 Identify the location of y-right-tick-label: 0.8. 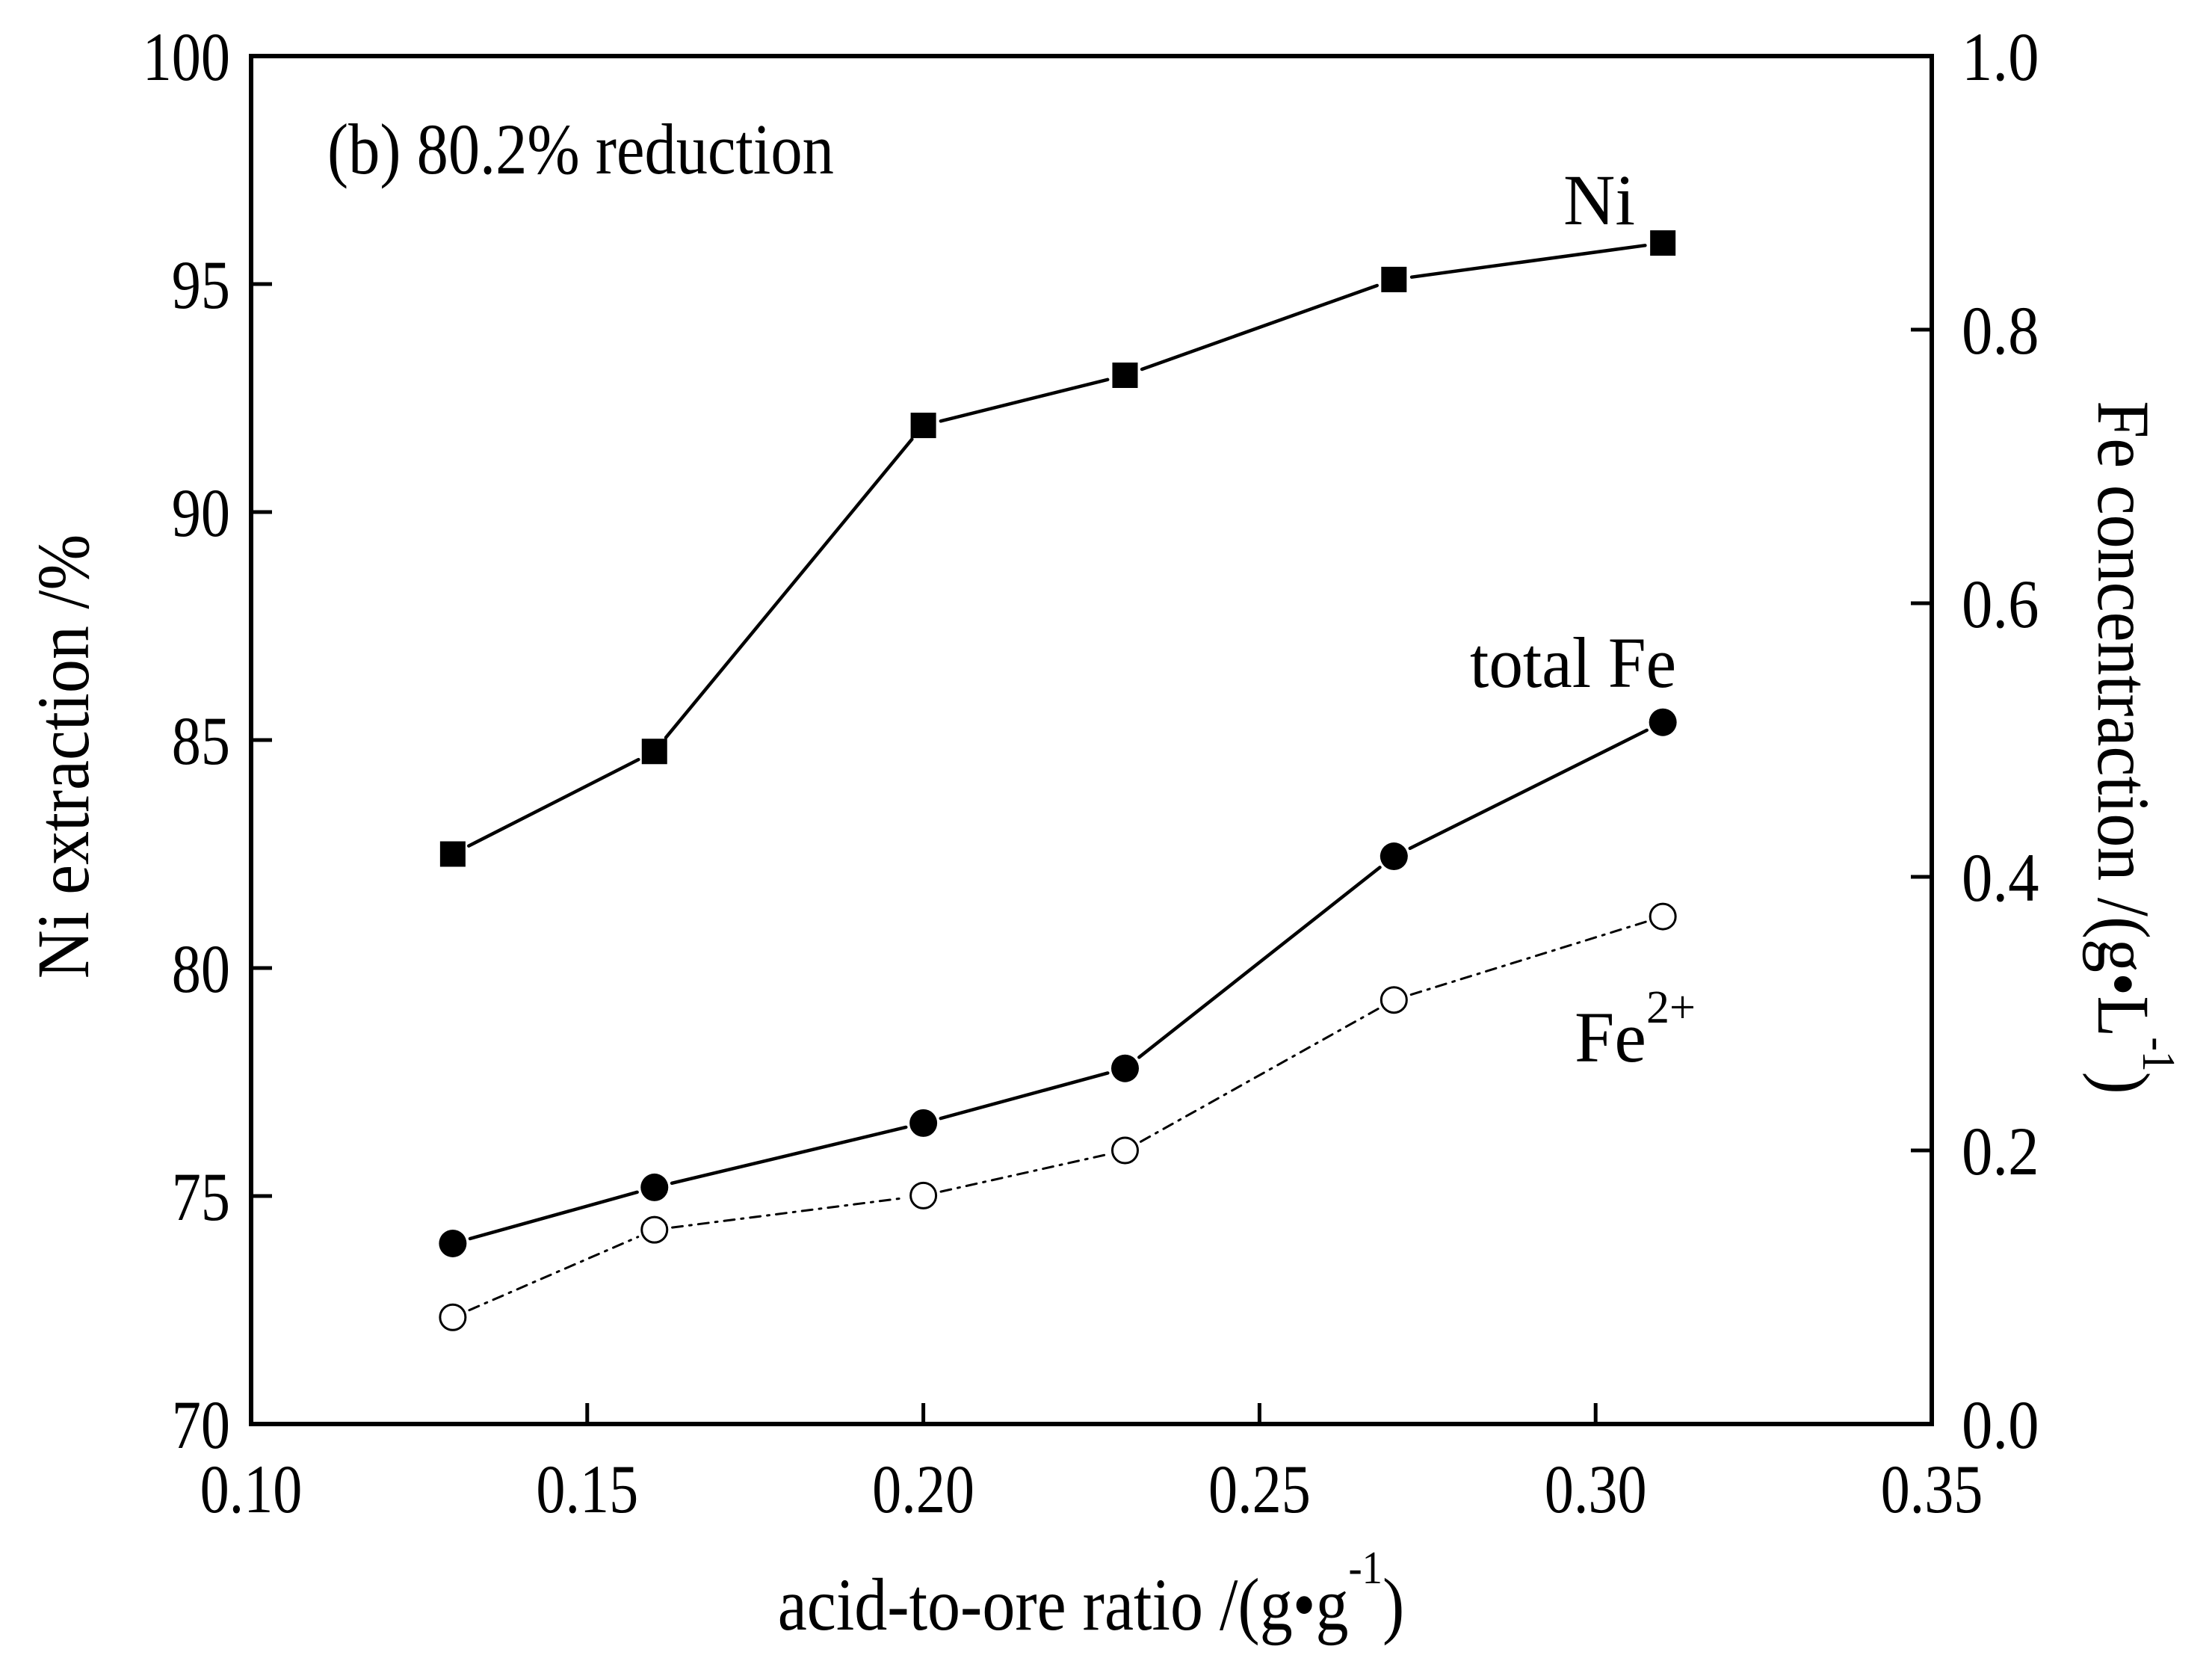
(2000, 330).